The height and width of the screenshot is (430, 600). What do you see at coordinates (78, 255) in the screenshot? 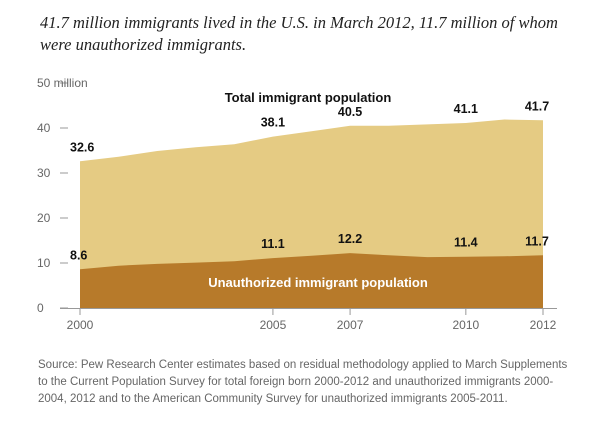
I see `data-label: 8.6` at bounding box center [78, 255].